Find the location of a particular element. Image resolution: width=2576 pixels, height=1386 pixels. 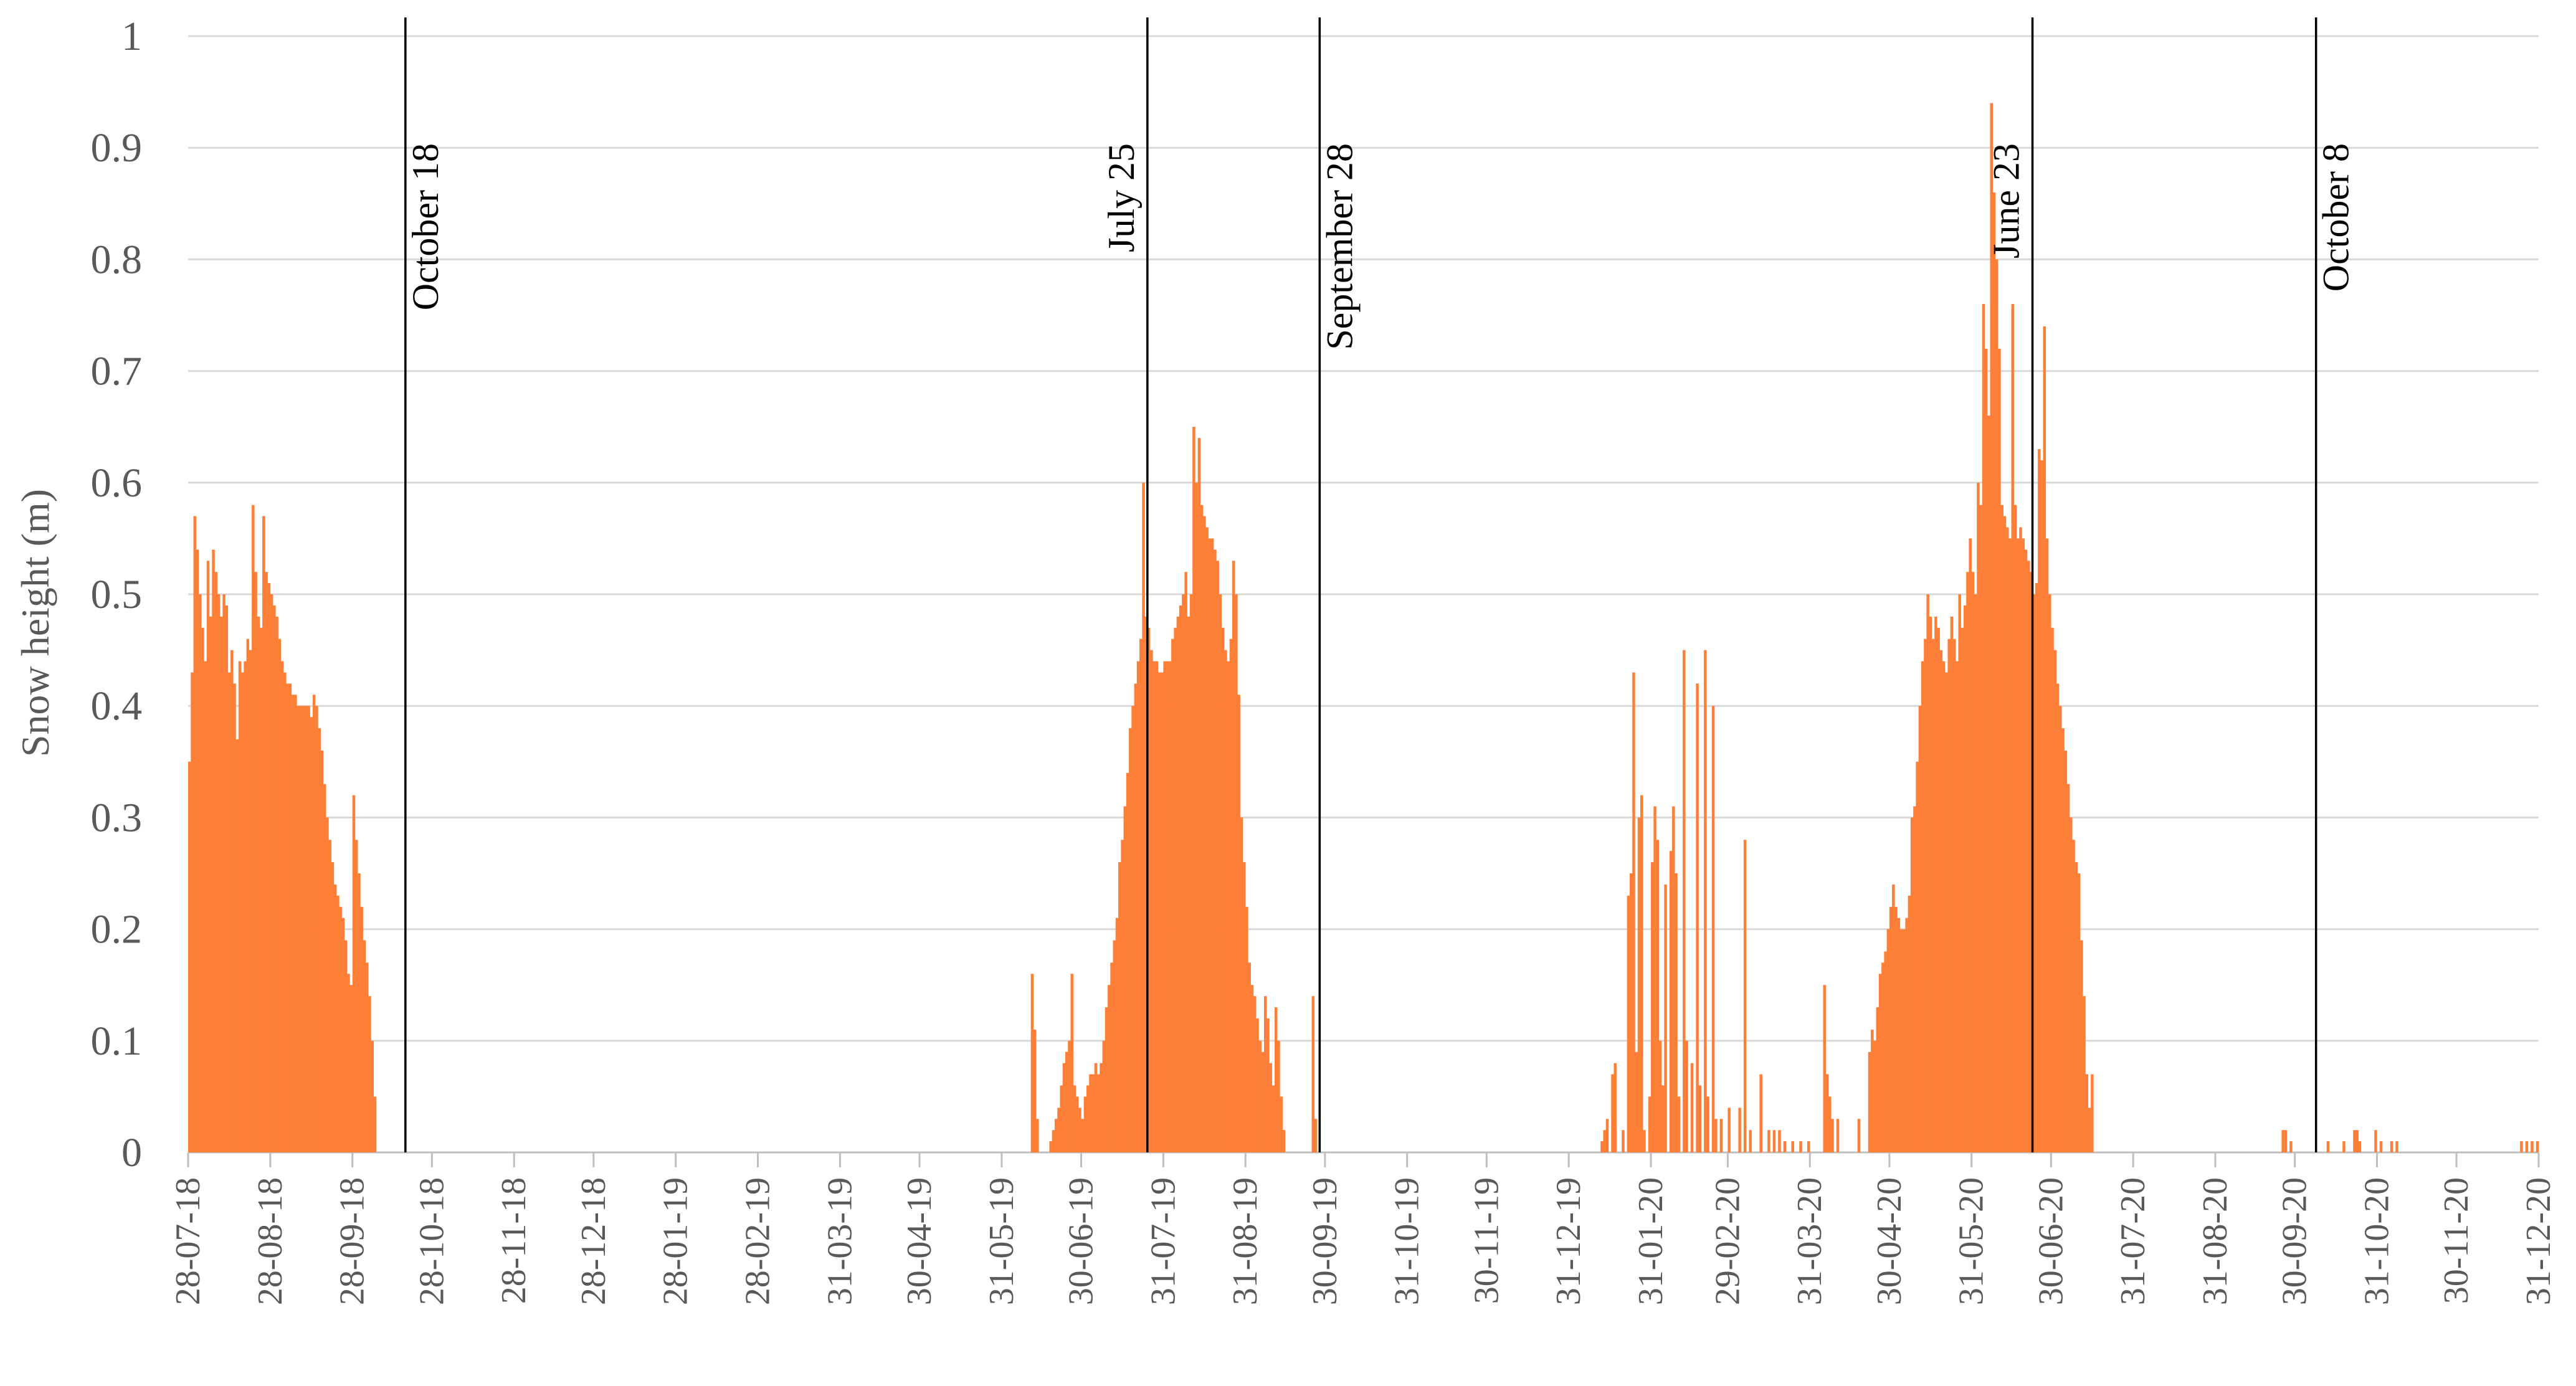

x-tick-label: 31-12-20 is located at coordinates (2538, 1241).